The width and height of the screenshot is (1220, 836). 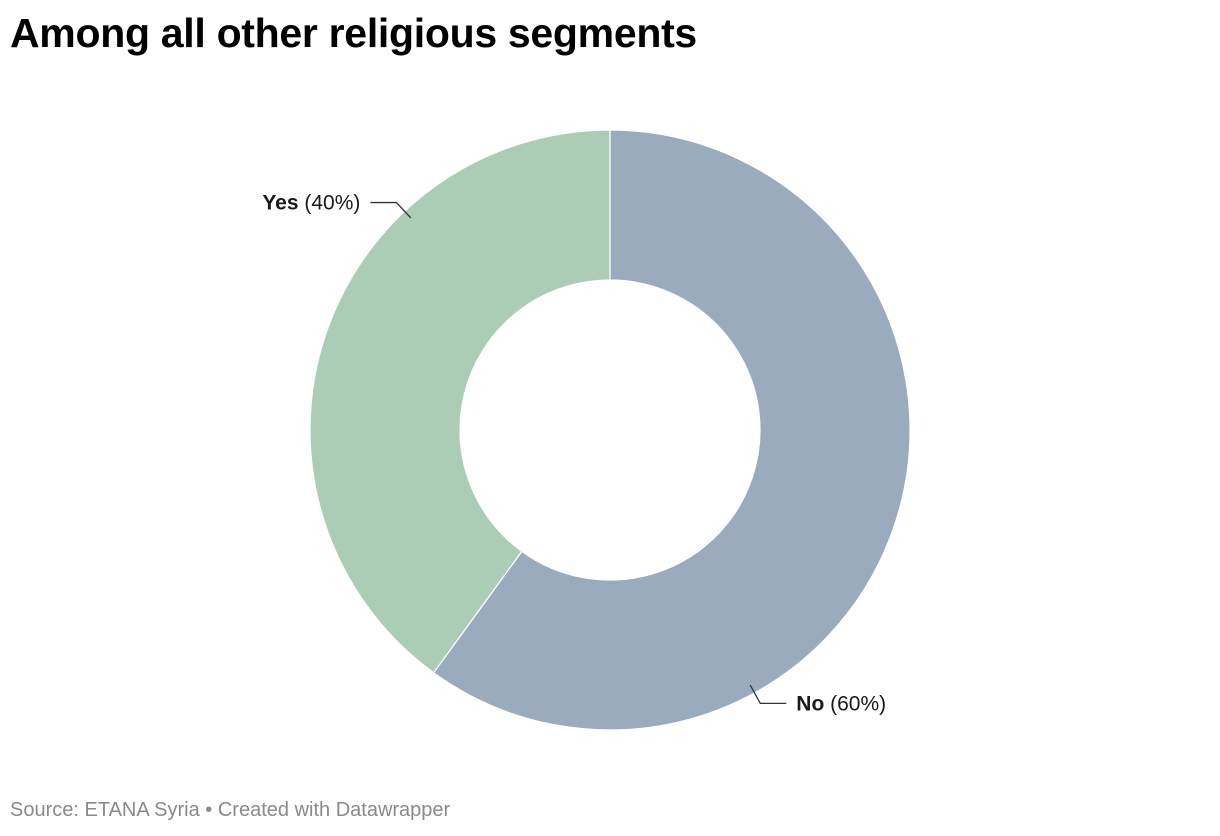 I want to click on credit-text: Created with Datawrapper, so click(x=334, y=810).